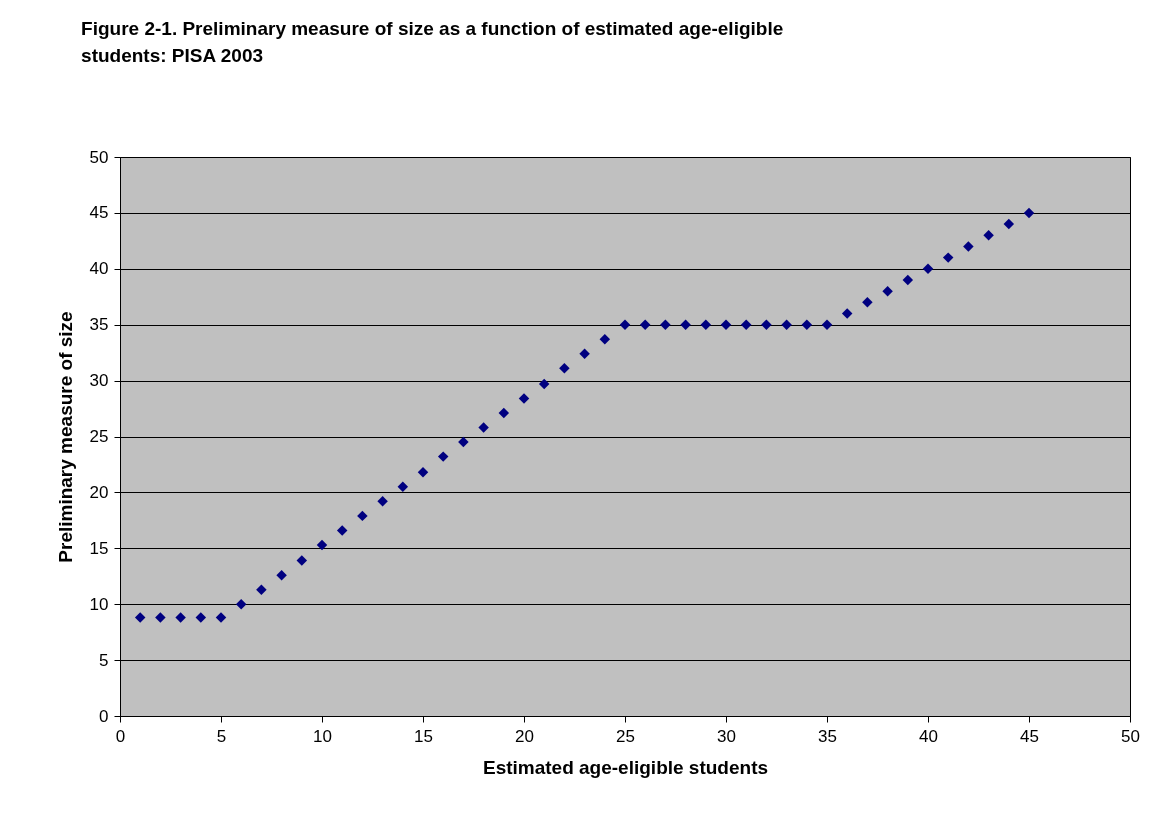 The height and width of the screenshot is (831, 1159). I want to click on x-tick-label: 20, so click(524, 736).